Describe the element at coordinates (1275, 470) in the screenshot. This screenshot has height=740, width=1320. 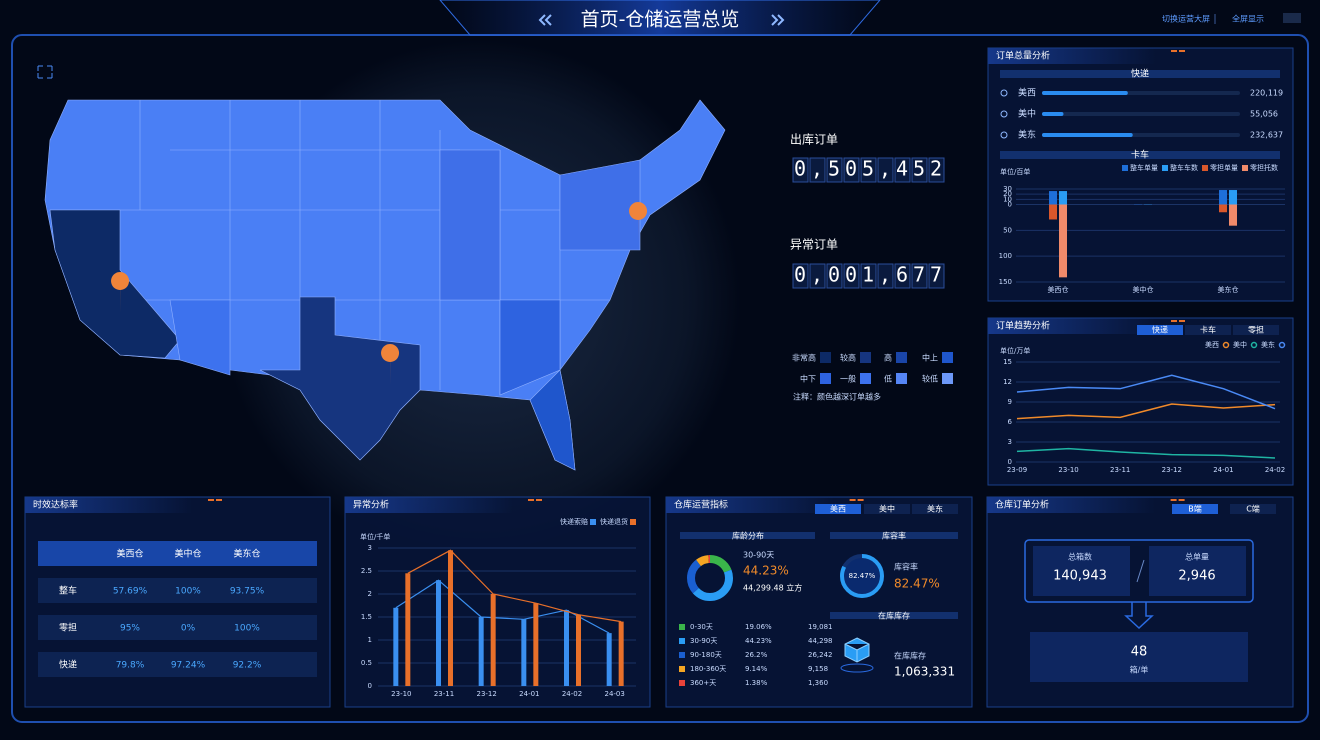
I see `x-tick-label: 24-02` at that location.